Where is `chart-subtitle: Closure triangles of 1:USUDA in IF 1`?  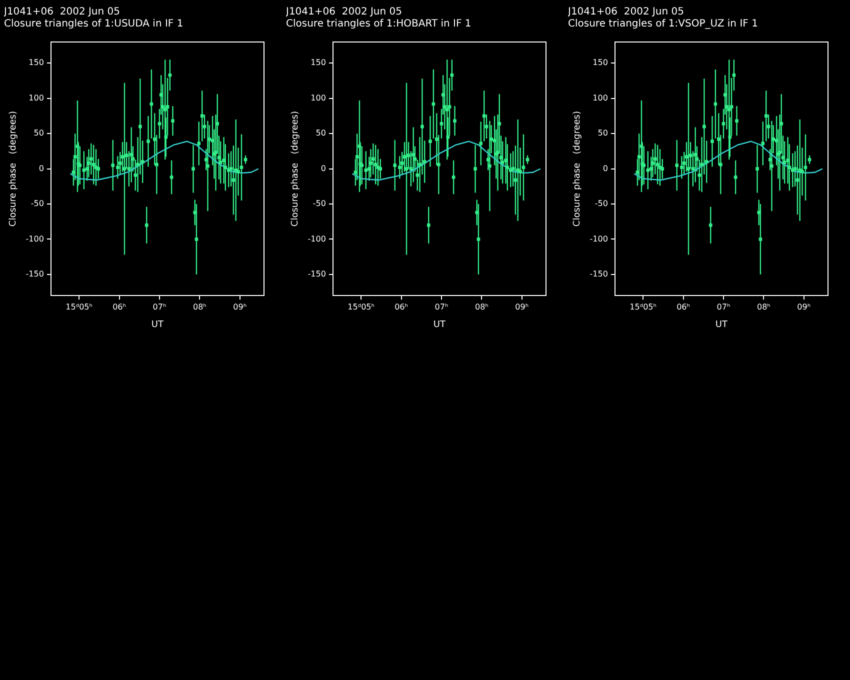 chart-subtitle: Closure triangles of 1:USUDA in IF 1 is located at coordinates (94, 24).